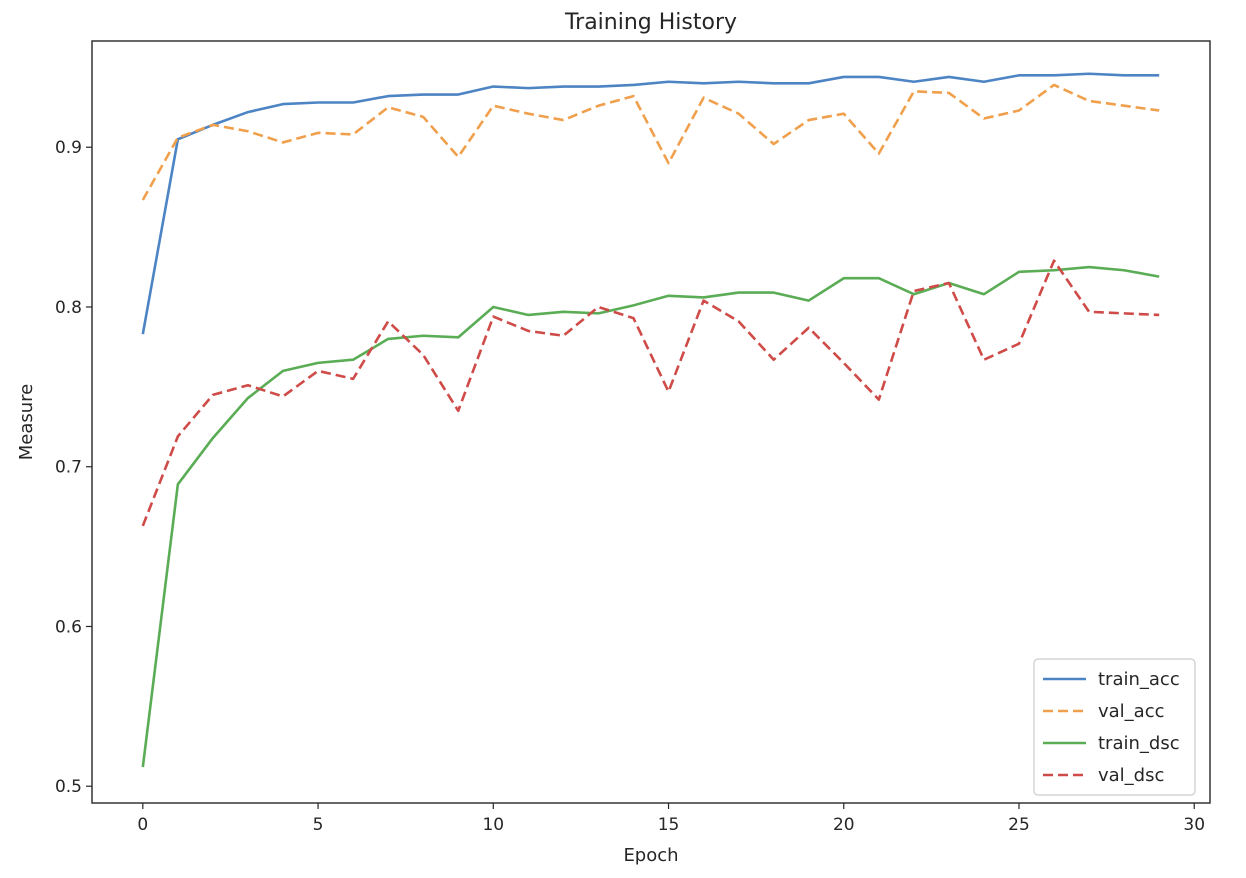 This screenshot has width=1246, height=878. What do you see at coordinates (1131, 775) in the screenshot?
I see `legend-label-val-dsc: val_dsc` at bounding box center [1131, 775].